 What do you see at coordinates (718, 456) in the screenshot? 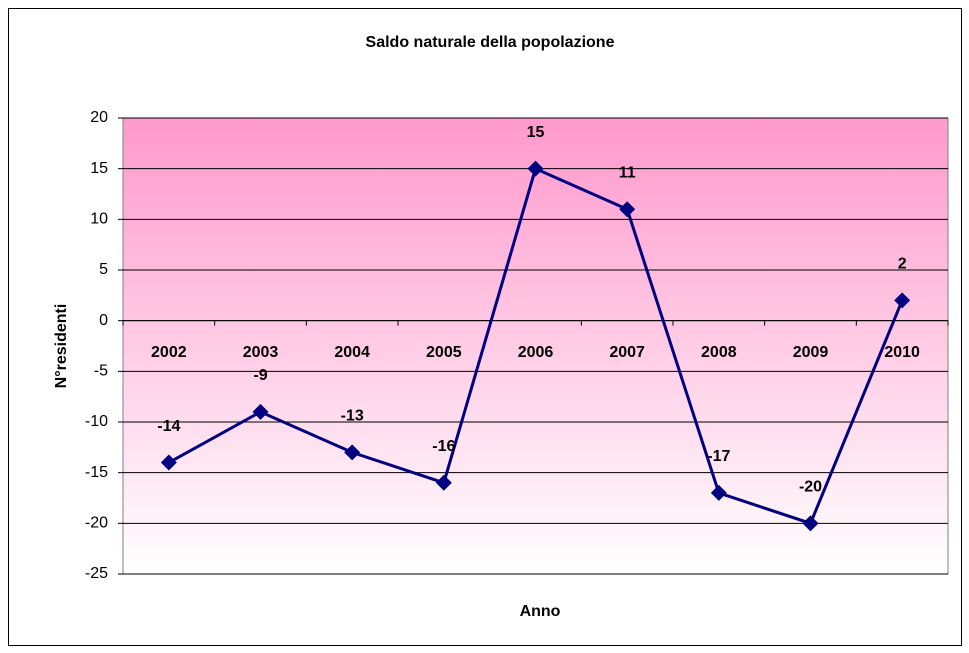
I see `data-label: -17` at bounding box center [718, 456].